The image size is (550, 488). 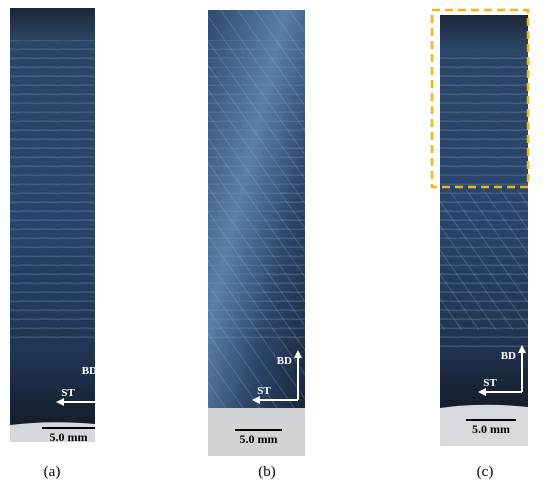 I want to click on panel-label: (c), so click(x=485, y=472).